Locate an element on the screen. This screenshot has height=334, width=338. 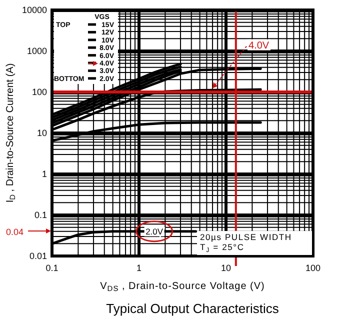
annotation: 2.0V is located at coordinates (155, 231).